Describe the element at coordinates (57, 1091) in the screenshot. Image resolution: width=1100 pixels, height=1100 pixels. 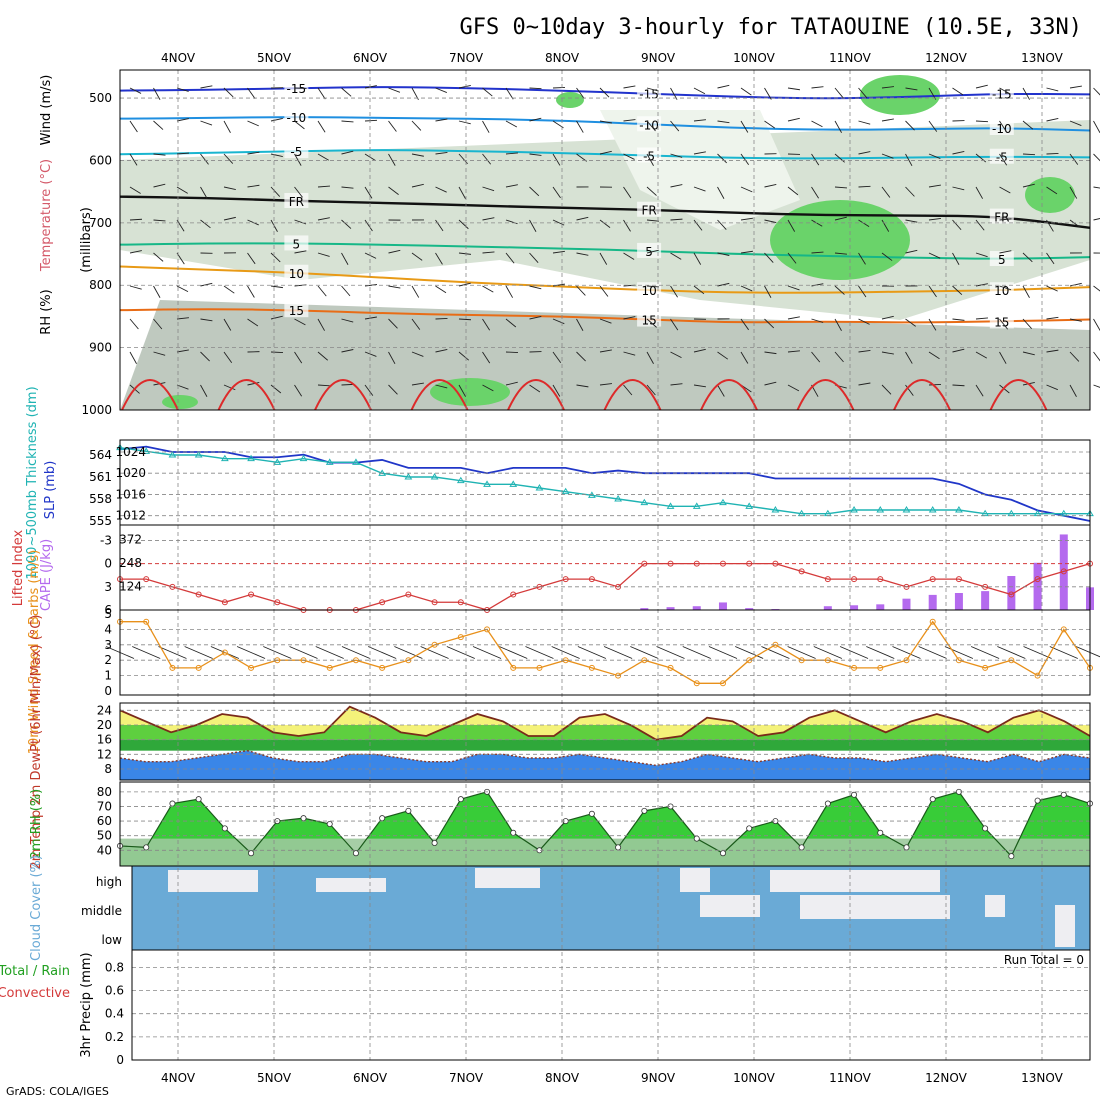
I see `footer-credit: GrADS: COLA/IGES` at that location.